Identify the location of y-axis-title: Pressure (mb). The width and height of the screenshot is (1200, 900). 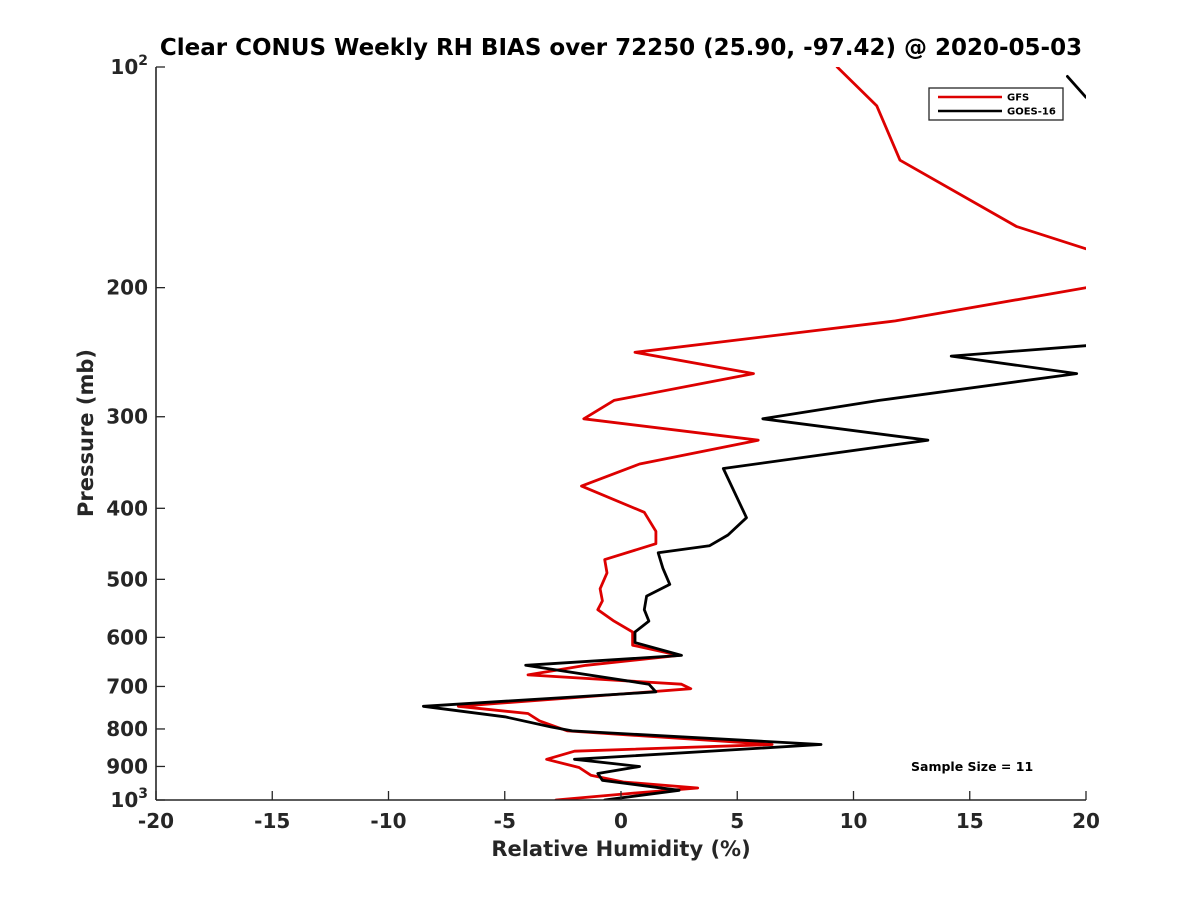
(86, 433).